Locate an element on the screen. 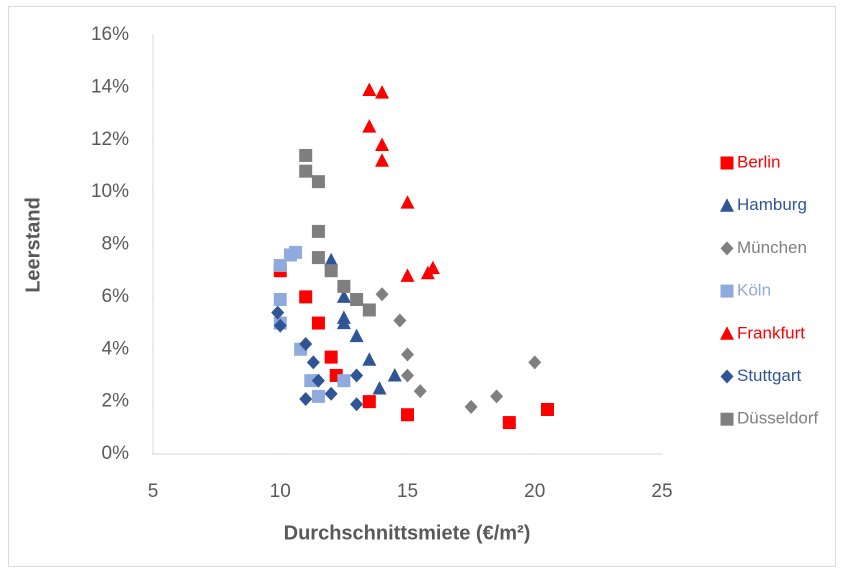 The image size is (845, 573). x-tick-label: 20 is located at coordinates (534, 491).